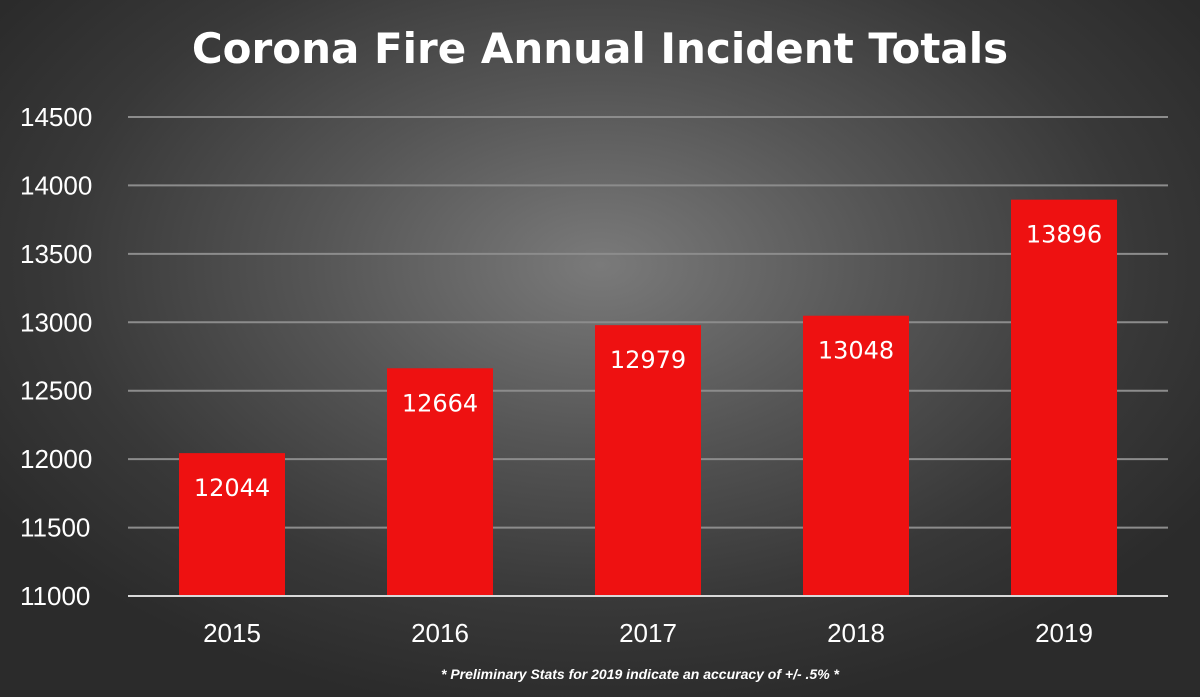 This screenshot has width=1200, height=697. Describe the element at coordinates (856, 455) in the screenshot. I see `bar-2018` at that location.